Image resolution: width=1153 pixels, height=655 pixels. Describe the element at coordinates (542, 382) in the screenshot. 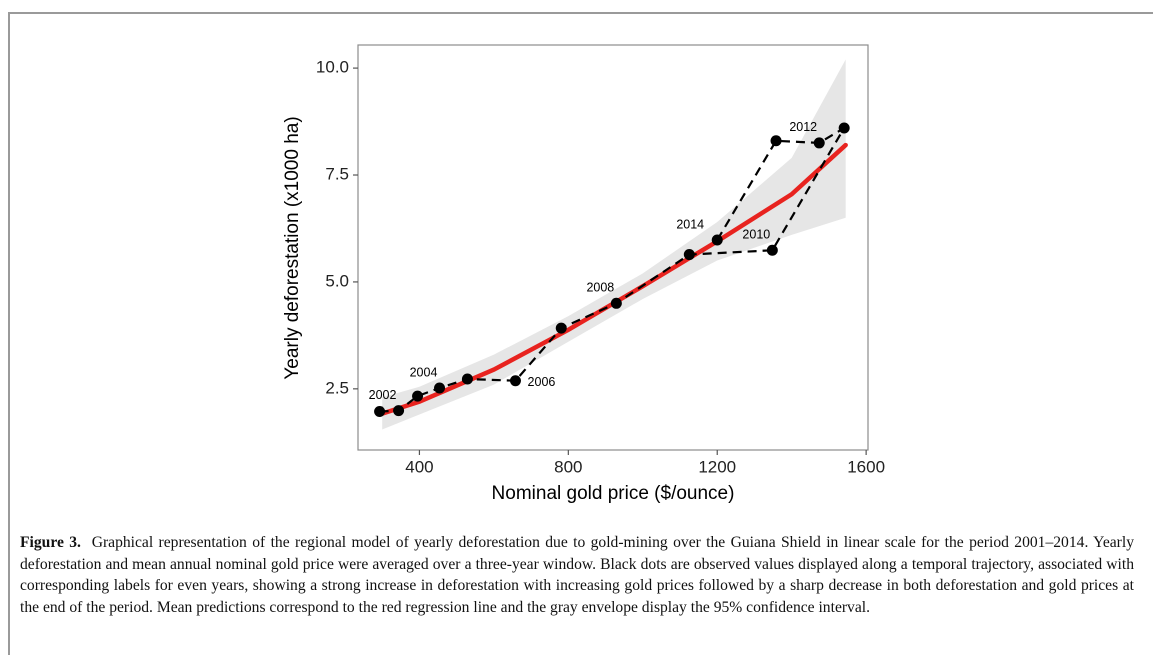

I see `point-label: 2006` at that location.